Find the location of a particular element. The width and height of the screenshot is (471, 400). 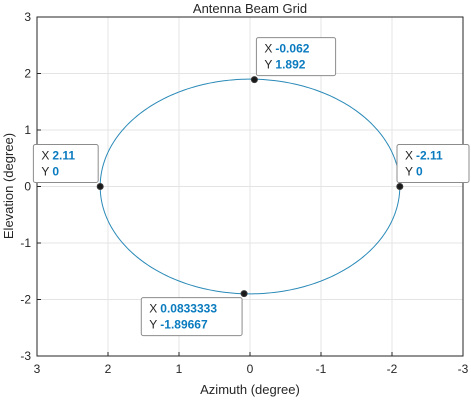

datatip-x-value: -2.11 is located at coordinates (429, 156).